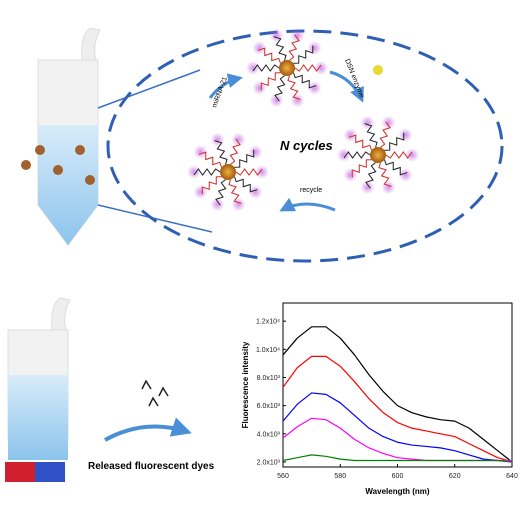 The width and height of the screenshot is (520, 510). Describe the element at coordinates (69, 136) in the screenshot. I see `tube-top` at that location.